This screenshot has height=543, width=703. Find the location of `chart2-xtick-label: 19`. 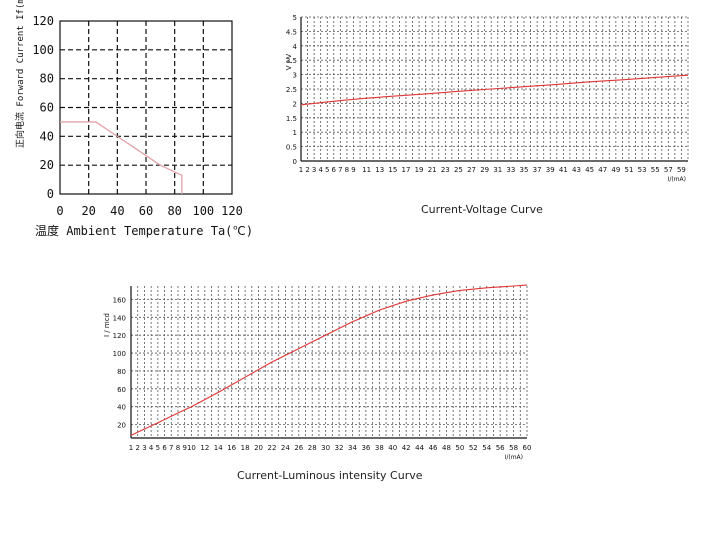

chart2-xtick-label: 19 is located at coordinates (419, 170).